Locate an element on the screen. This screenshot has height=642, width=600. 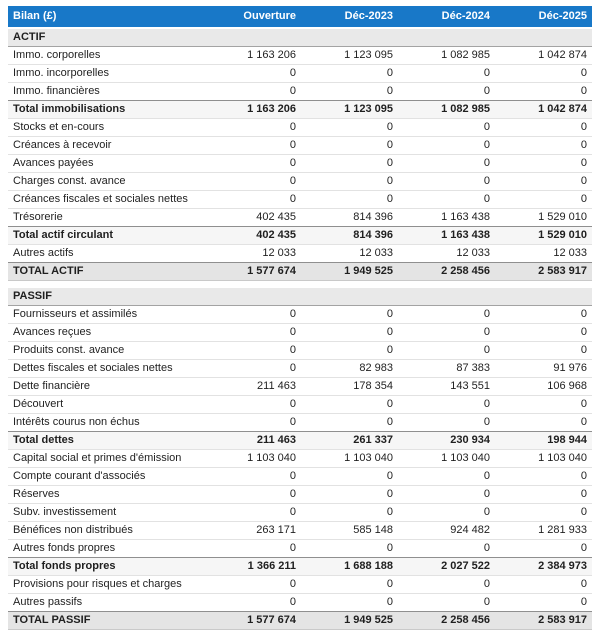
row-label: Immo. incorporelles is located at coordinates (106, 73).